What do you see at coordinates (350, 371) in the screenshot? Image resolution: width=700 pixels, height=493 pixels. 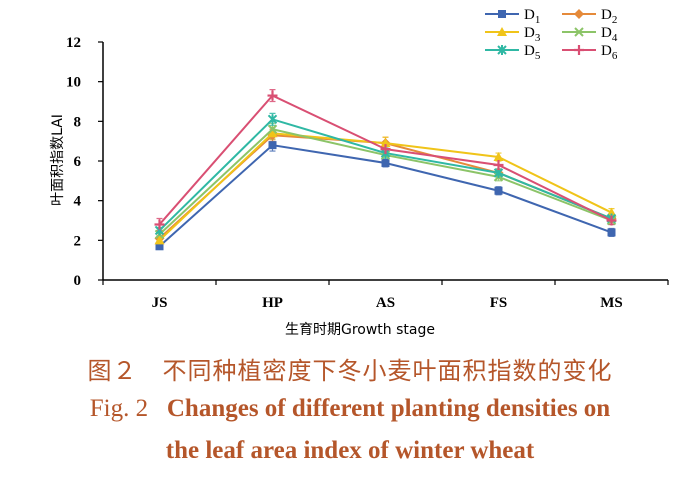 I see `figure-caption-chinese: 图２ 不同种植密度下冬小麦叶面积指数的变化` at bounding box center [350, 371].